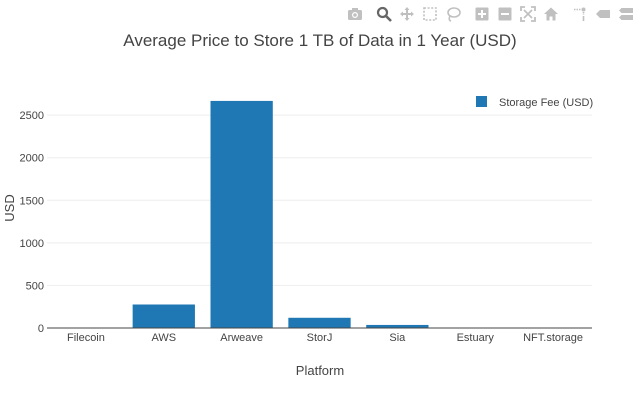  I want to click on bar-storj, so click(319, 322).